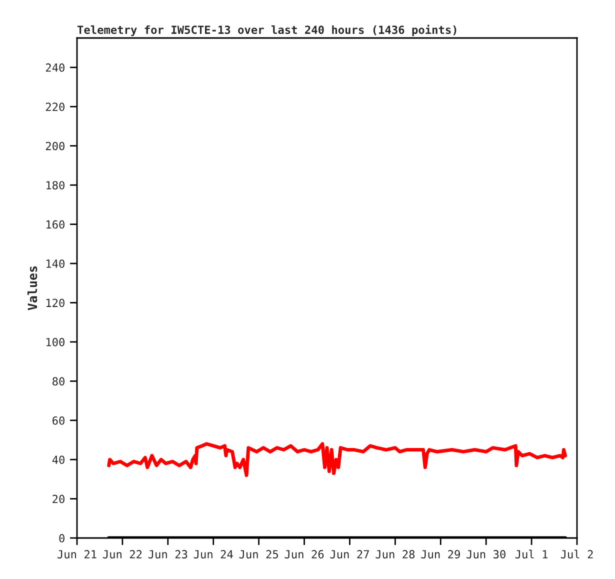  Describe the element at coordinates (58, 499) in the screenshot. I see `y-tick-label: 20` at that location.